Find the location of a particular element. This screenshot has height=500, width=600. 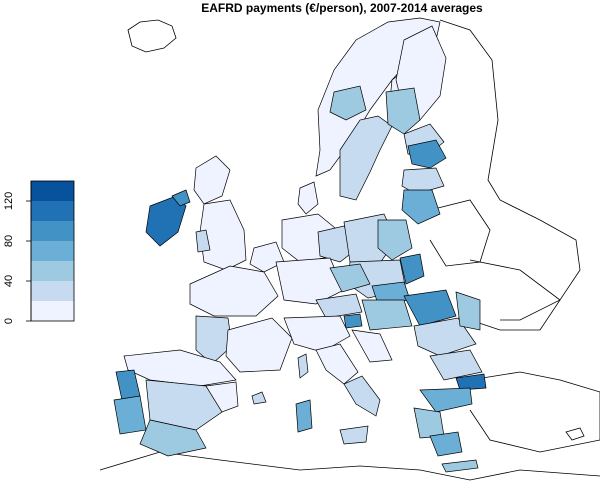

region-finland-east is located at coordinates (403, 111).